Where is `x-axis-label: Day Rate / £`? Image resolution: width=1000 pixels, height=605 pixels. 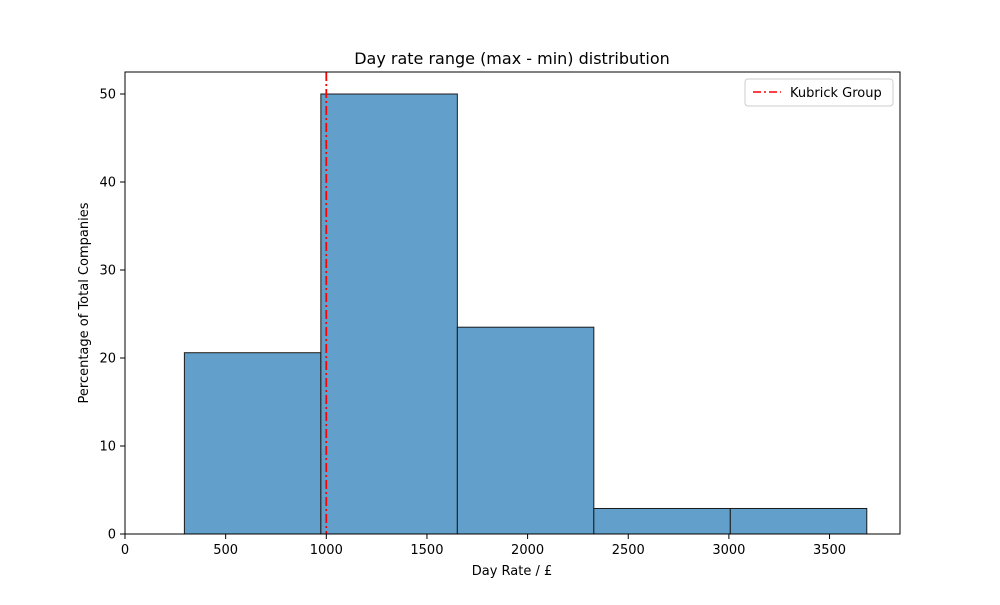
x-axis-label: Day Rate / £ is located at coordinates (512, 571).